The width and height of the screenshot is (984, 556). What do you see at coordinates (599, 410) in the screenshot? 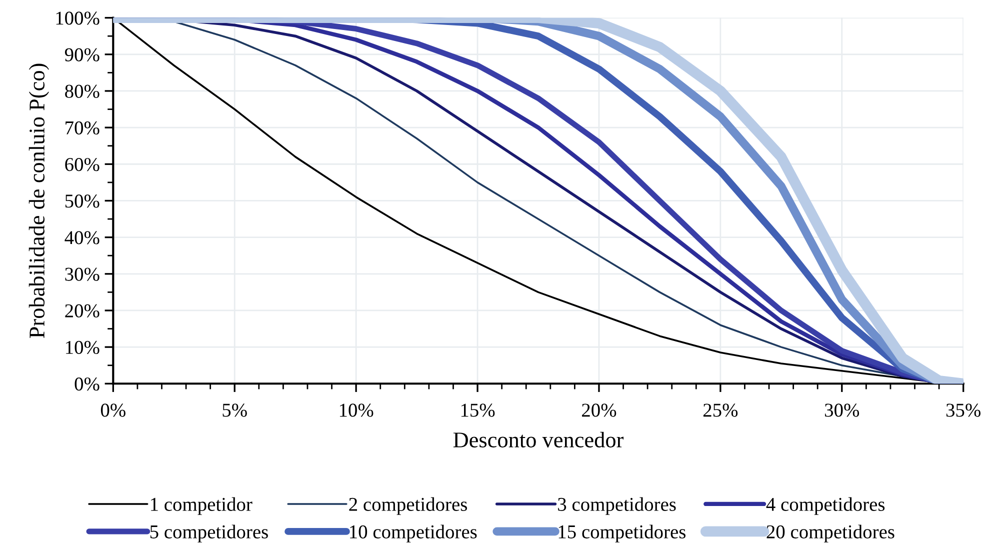
I see `x-tick-label: 20%` at bounding box center [599, 410].